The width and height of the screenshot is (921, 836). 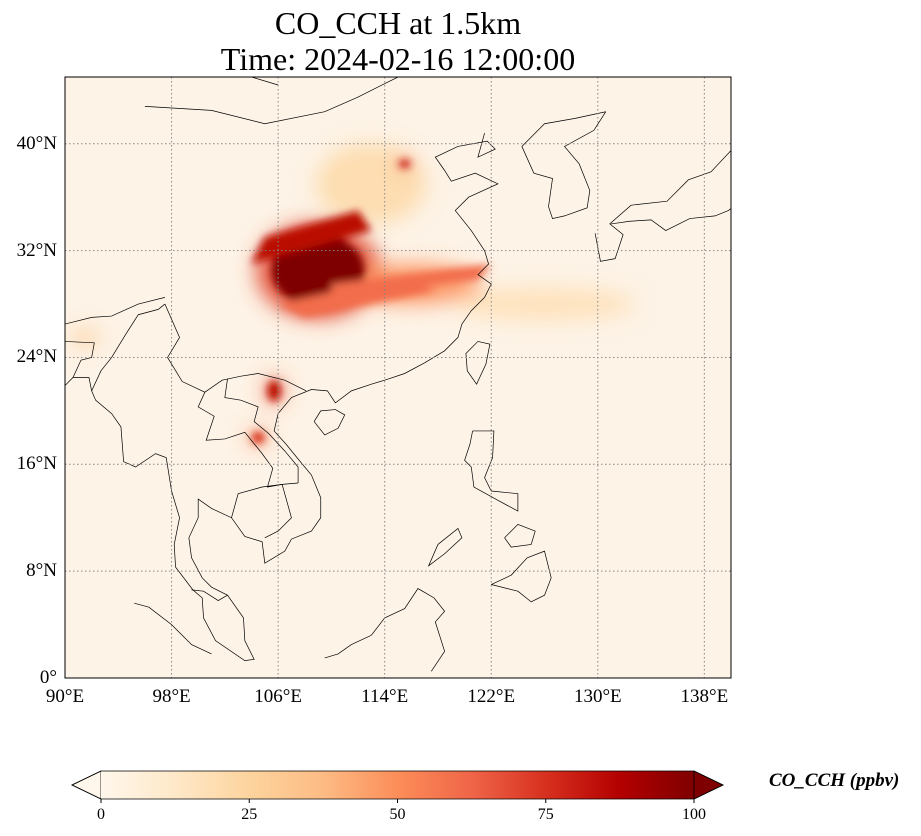 What do you see at coordinates (545, 814) in the screenshot?
I see `colorbar-tick-label: 75` at bounding box center [545, 814].